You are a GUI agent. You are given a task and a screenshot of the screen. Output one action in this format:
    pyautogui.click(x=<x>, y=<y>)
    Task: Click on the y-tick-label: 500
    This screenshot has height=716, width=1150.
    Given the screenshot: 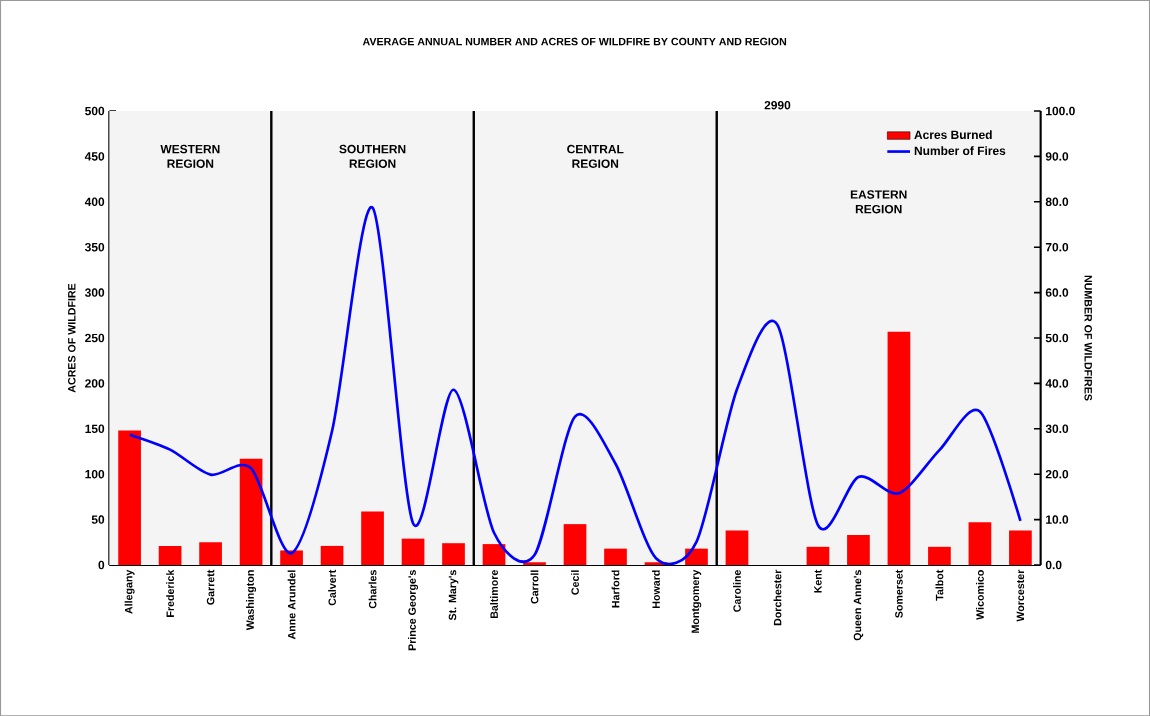 What is the action you would take?
    pyautogui.click(x=95, y=111)
    